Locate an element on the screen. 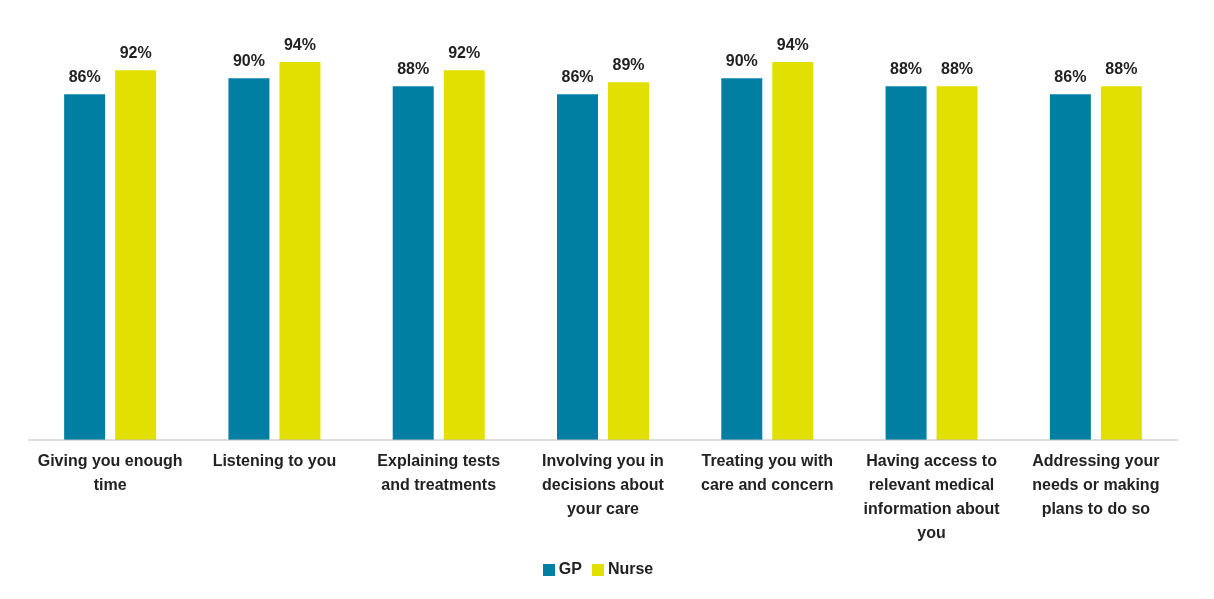 Image resolution: width=1214 pixels, height=599 pixels. x-tick-label: Treating you with care and concern is located at coordinates (767, 472).